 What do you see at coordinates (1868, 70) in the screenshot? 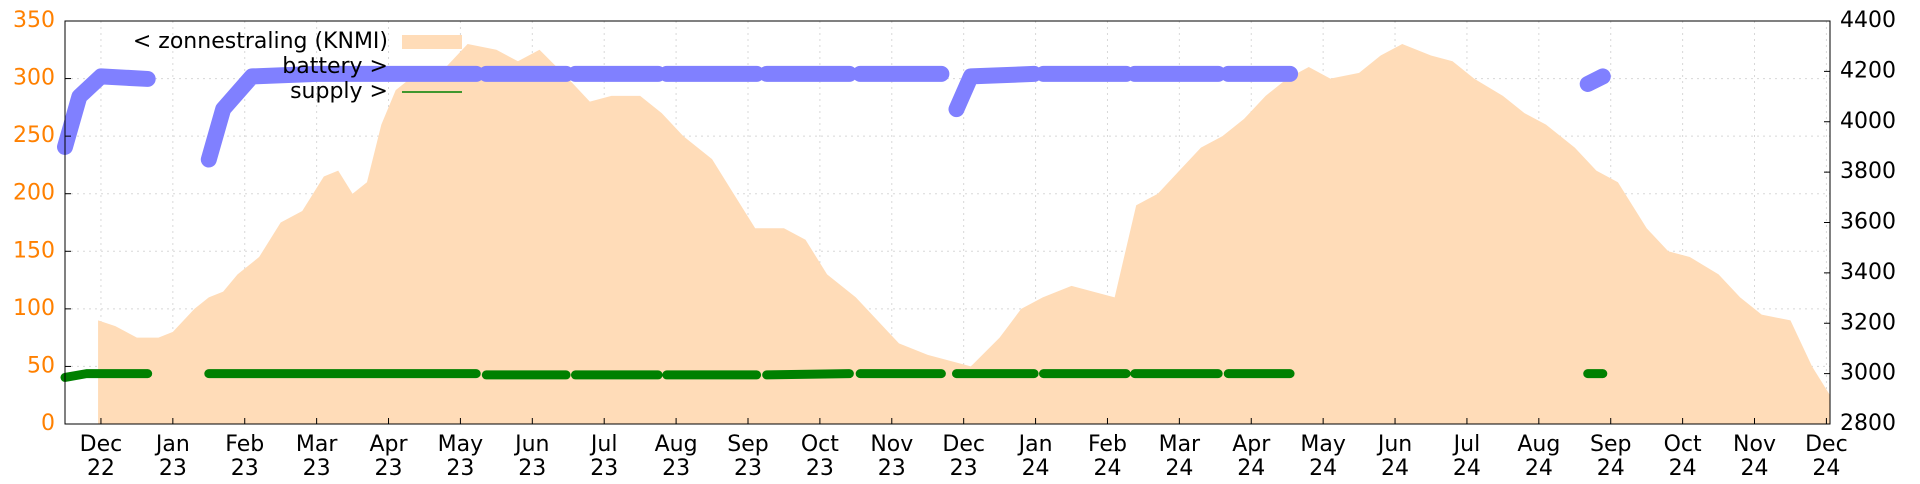
I see `y2-tick-label: 4200` at bounding box center [1868, 70].